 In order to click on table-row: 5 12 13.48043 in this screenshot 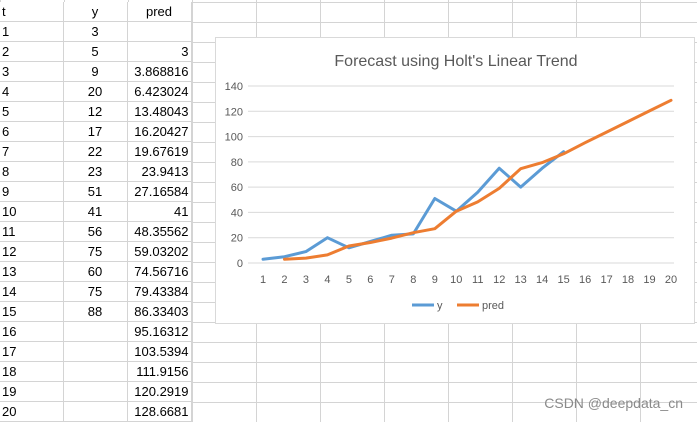, I will do `click(96, 111)`.